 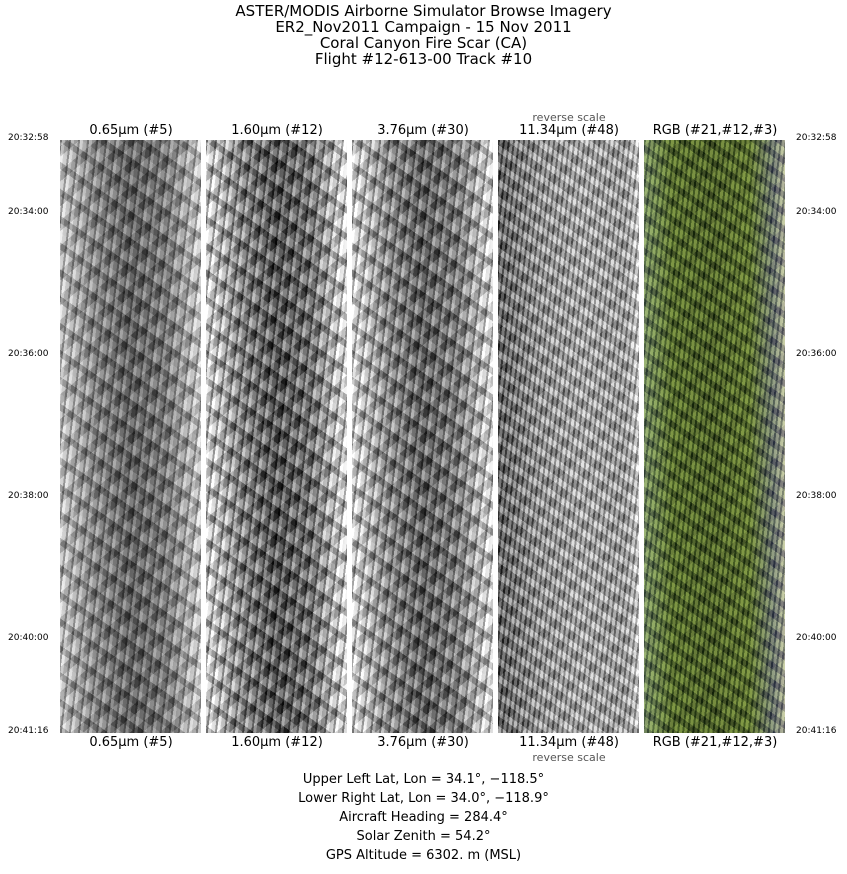 I want to click on time-label-left: 20:32:58, so click(x=28, y=138).